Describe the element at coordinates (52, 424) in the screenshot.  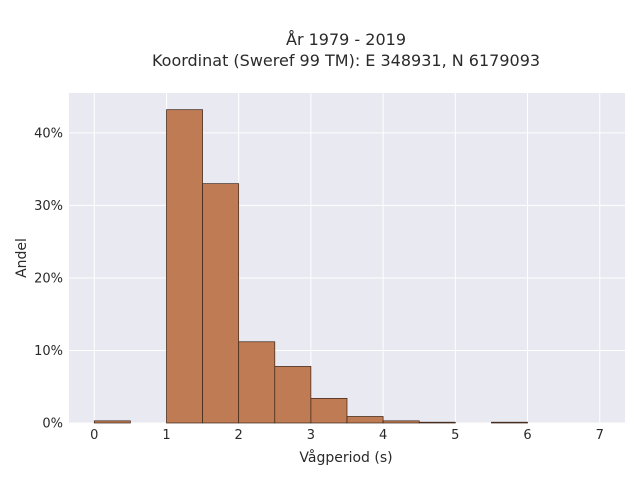
I see `y-tick-label: 0%` at that location.